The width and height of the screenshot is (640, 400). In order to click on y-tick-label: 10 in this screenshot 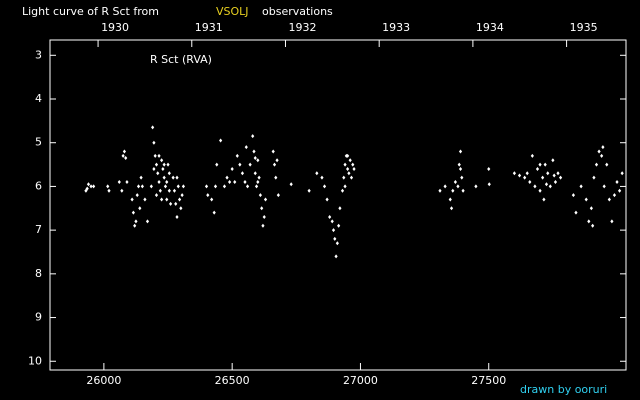, I will do `click(35, 360)`.